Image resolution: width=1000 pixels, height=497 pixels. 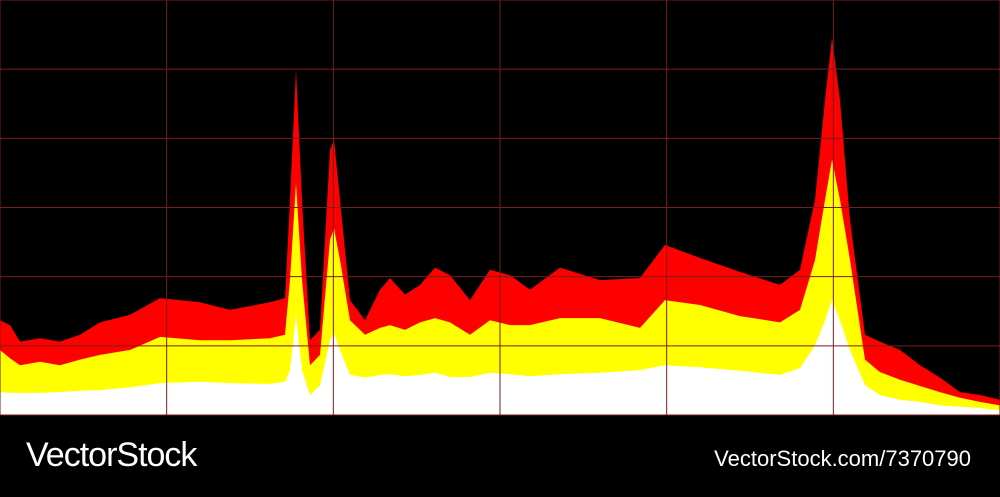 What do you see at coordinates (112, 455) in the screenshot?
I see `brand: VectorStock` at bounding box center [112, 455].